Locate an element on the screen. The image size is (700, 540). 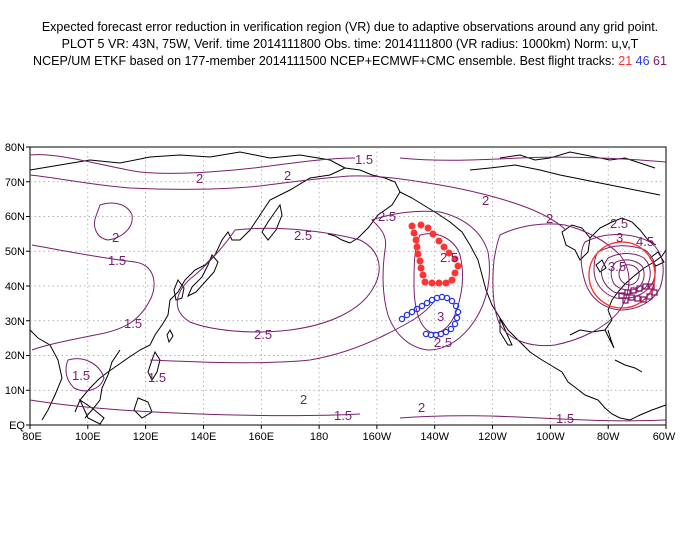
contour-2-5-east is located at coordinates (622, 272).